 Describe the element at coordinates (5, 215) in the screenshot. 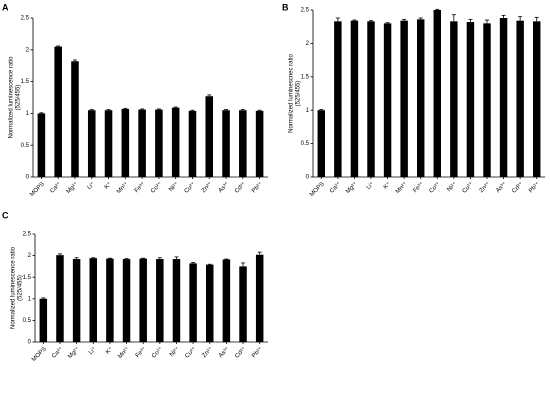

I see `panel-label: C` at that location.